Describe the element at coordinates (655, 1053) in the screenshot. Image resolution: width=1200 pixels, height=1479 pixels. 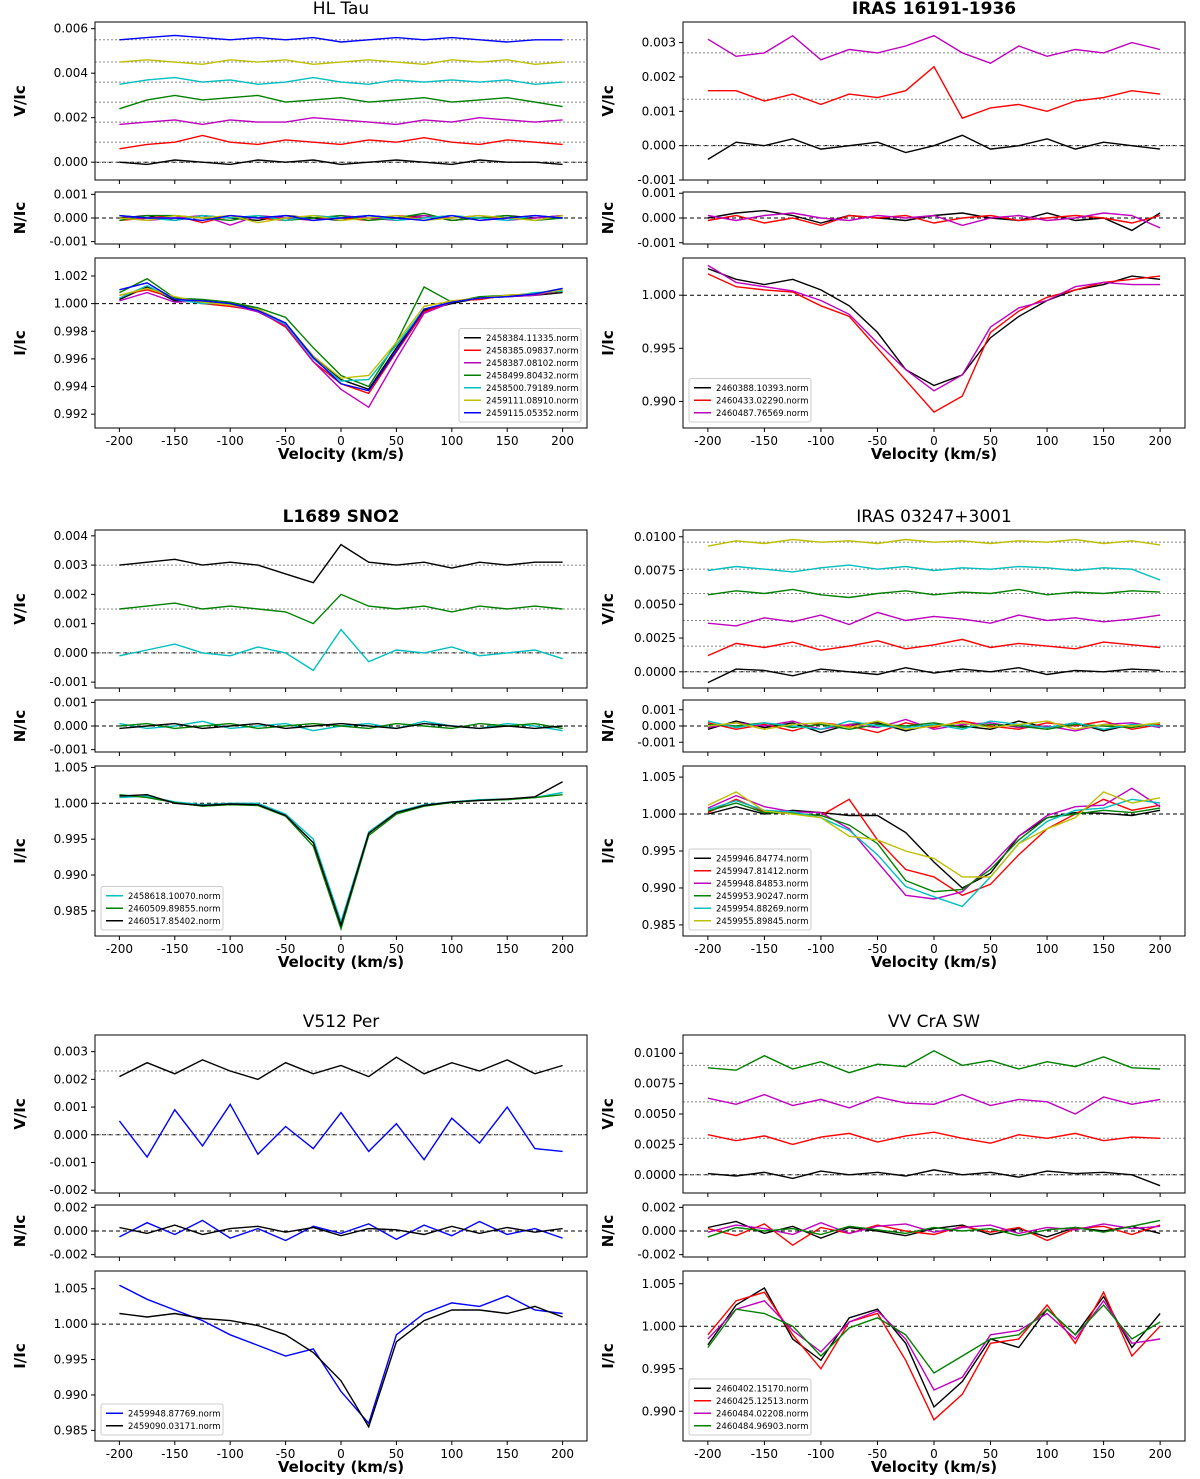
I see `y-tick-label: 0.0100` at that location.